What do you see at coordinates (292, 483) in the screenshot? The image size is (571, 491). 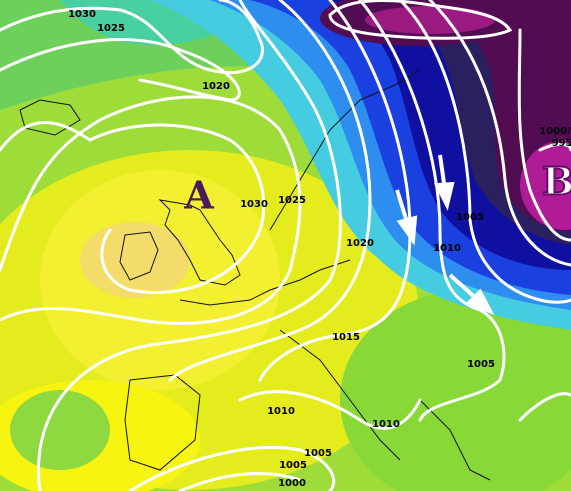 I see `pressure-label: 1000` at bounding box center [292, 483].